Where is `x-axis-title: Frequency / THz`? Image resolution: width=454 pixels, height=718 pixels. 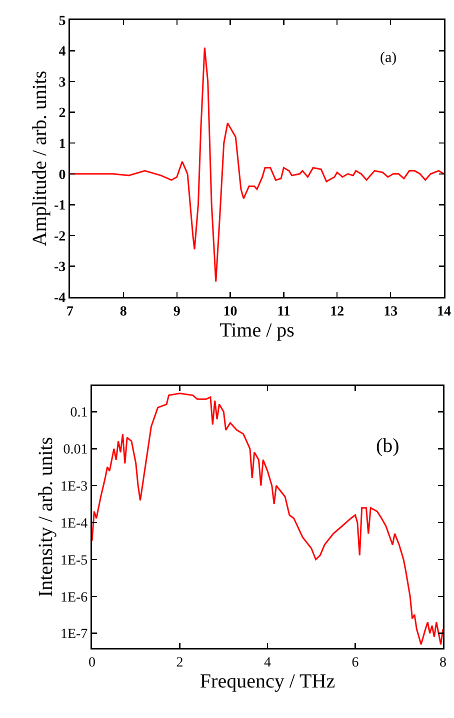
x-axis-title: Frequency / THz is located at coordinates (268, 681).